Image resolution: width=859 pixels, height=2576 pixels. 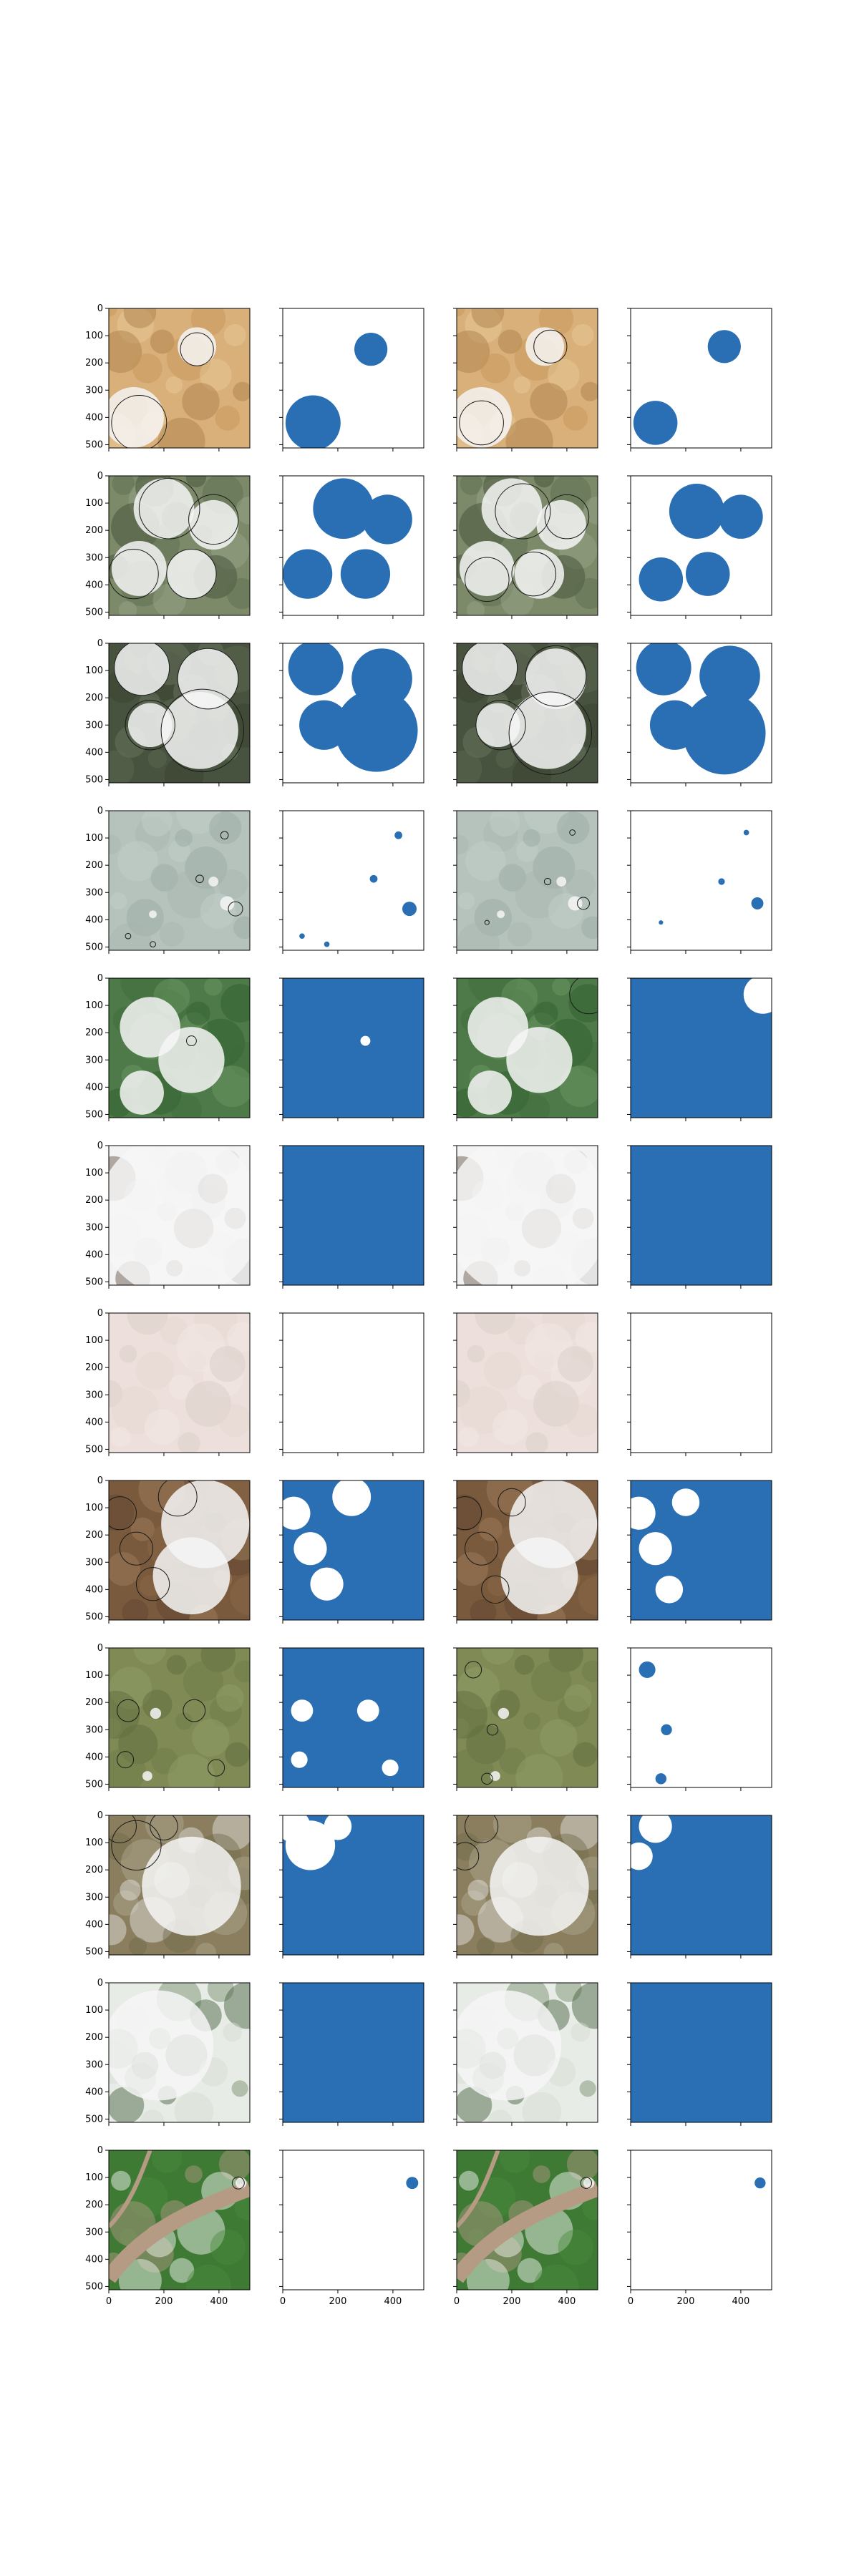 What do you see at coordinates (512, 2301) in the screenshot?
I see `x-tick-label: 200` at bounding box center [512, 2301].